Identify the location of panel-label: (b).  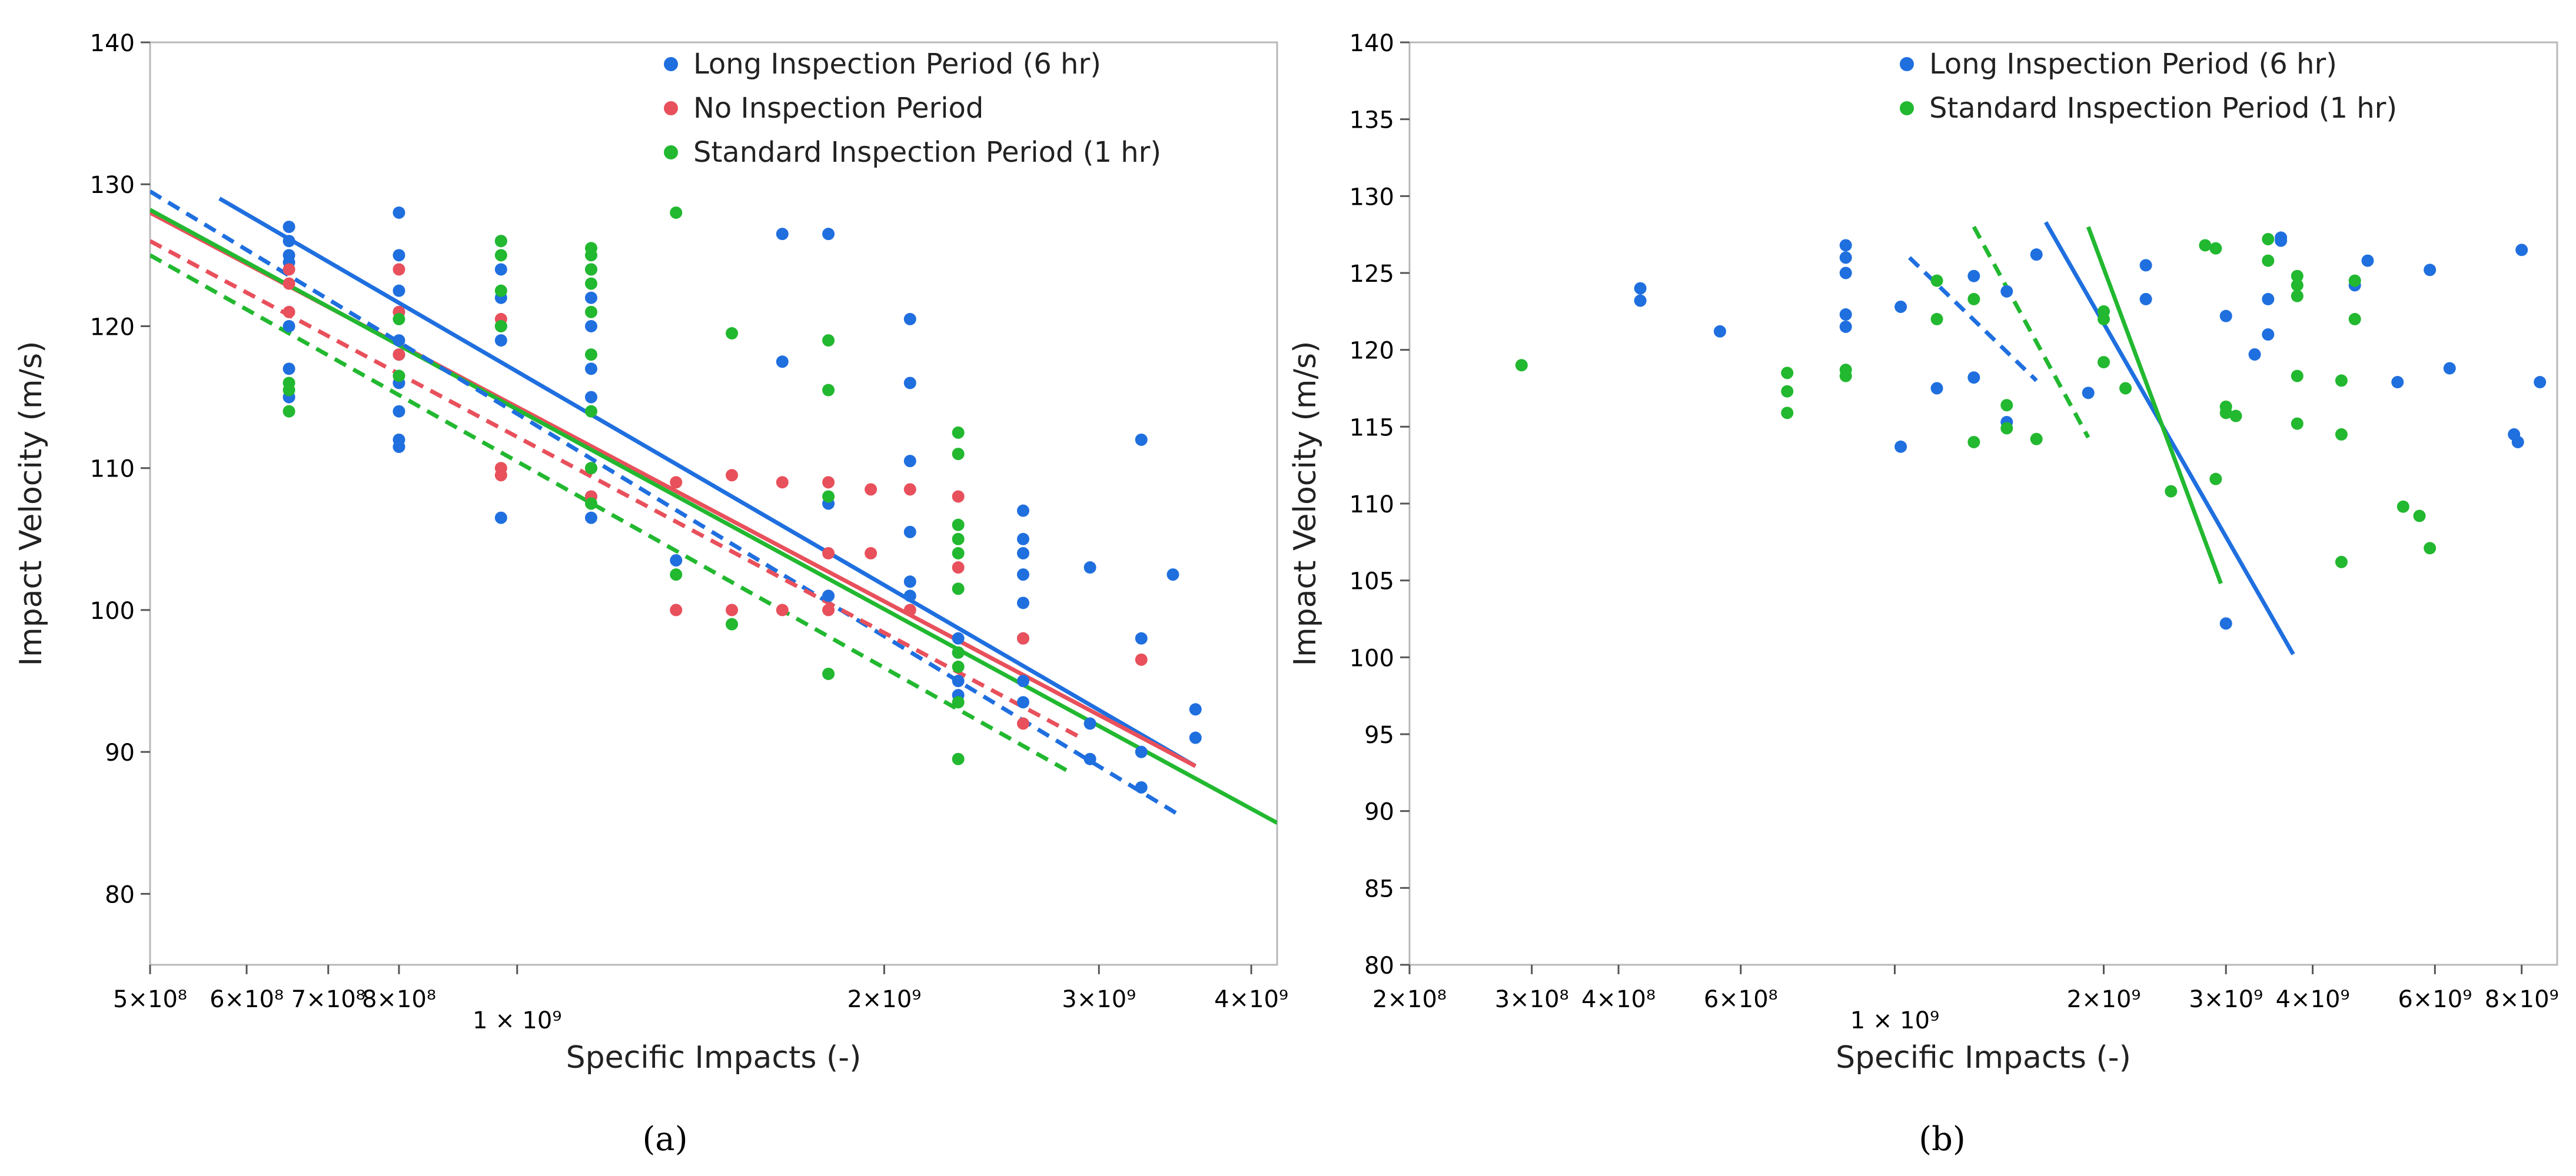
(1942, 1139).